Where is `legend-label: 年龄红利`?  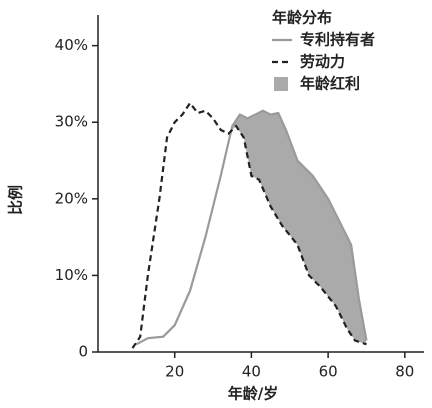 legend-label: 年龄红利 is located at coordinates (330, 84).